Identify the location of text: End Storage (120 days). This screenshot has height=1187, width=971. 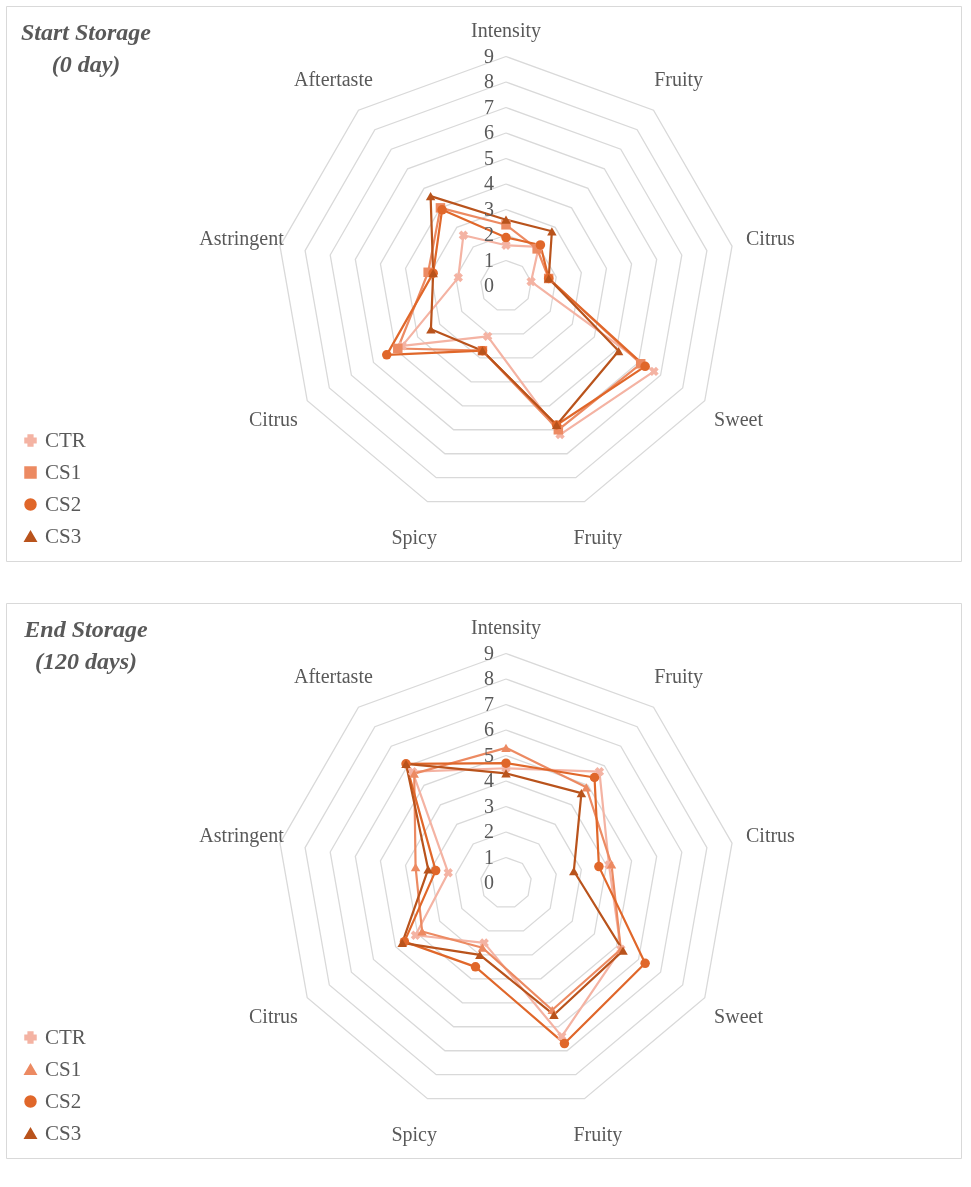
(86, 645).